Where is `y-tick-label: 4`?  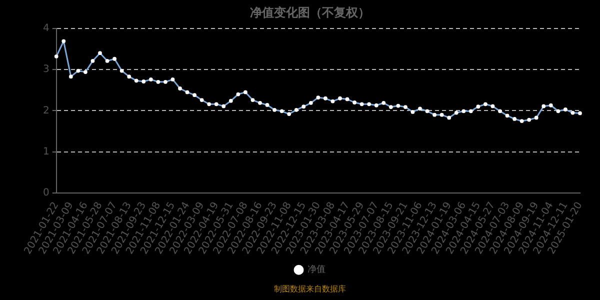
y-tick-label: 4 is located at coordinates (46, 28).